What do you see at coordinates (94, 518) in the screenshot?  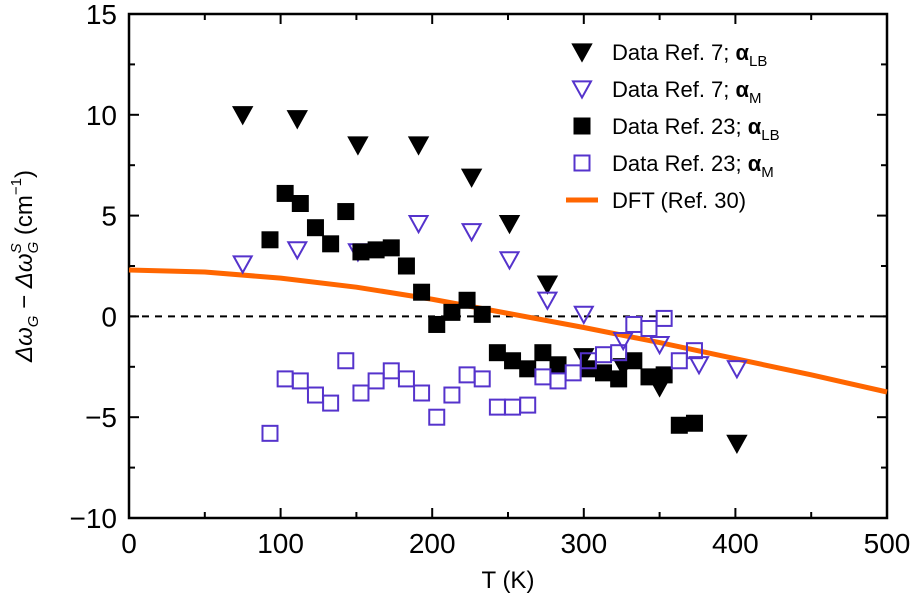 I see `y-tick-label: −10` at bounding box center [94, 518].